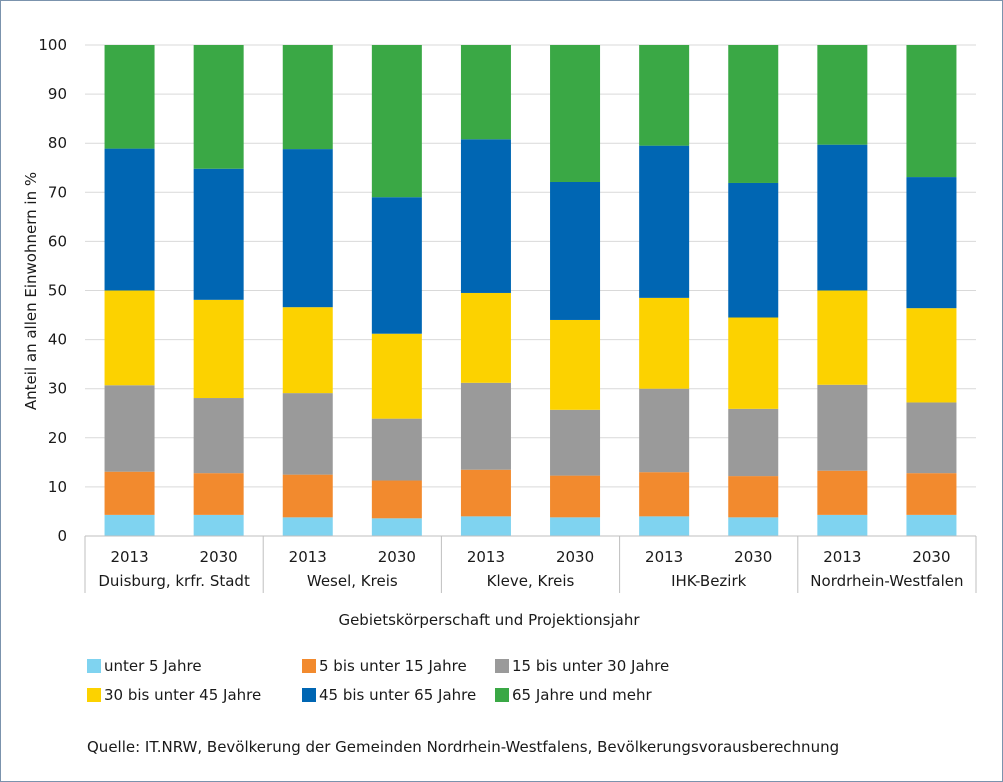 This screenshot has height=782, width=1003. I want to click on y-tick-label: 40, so click(57, 340).